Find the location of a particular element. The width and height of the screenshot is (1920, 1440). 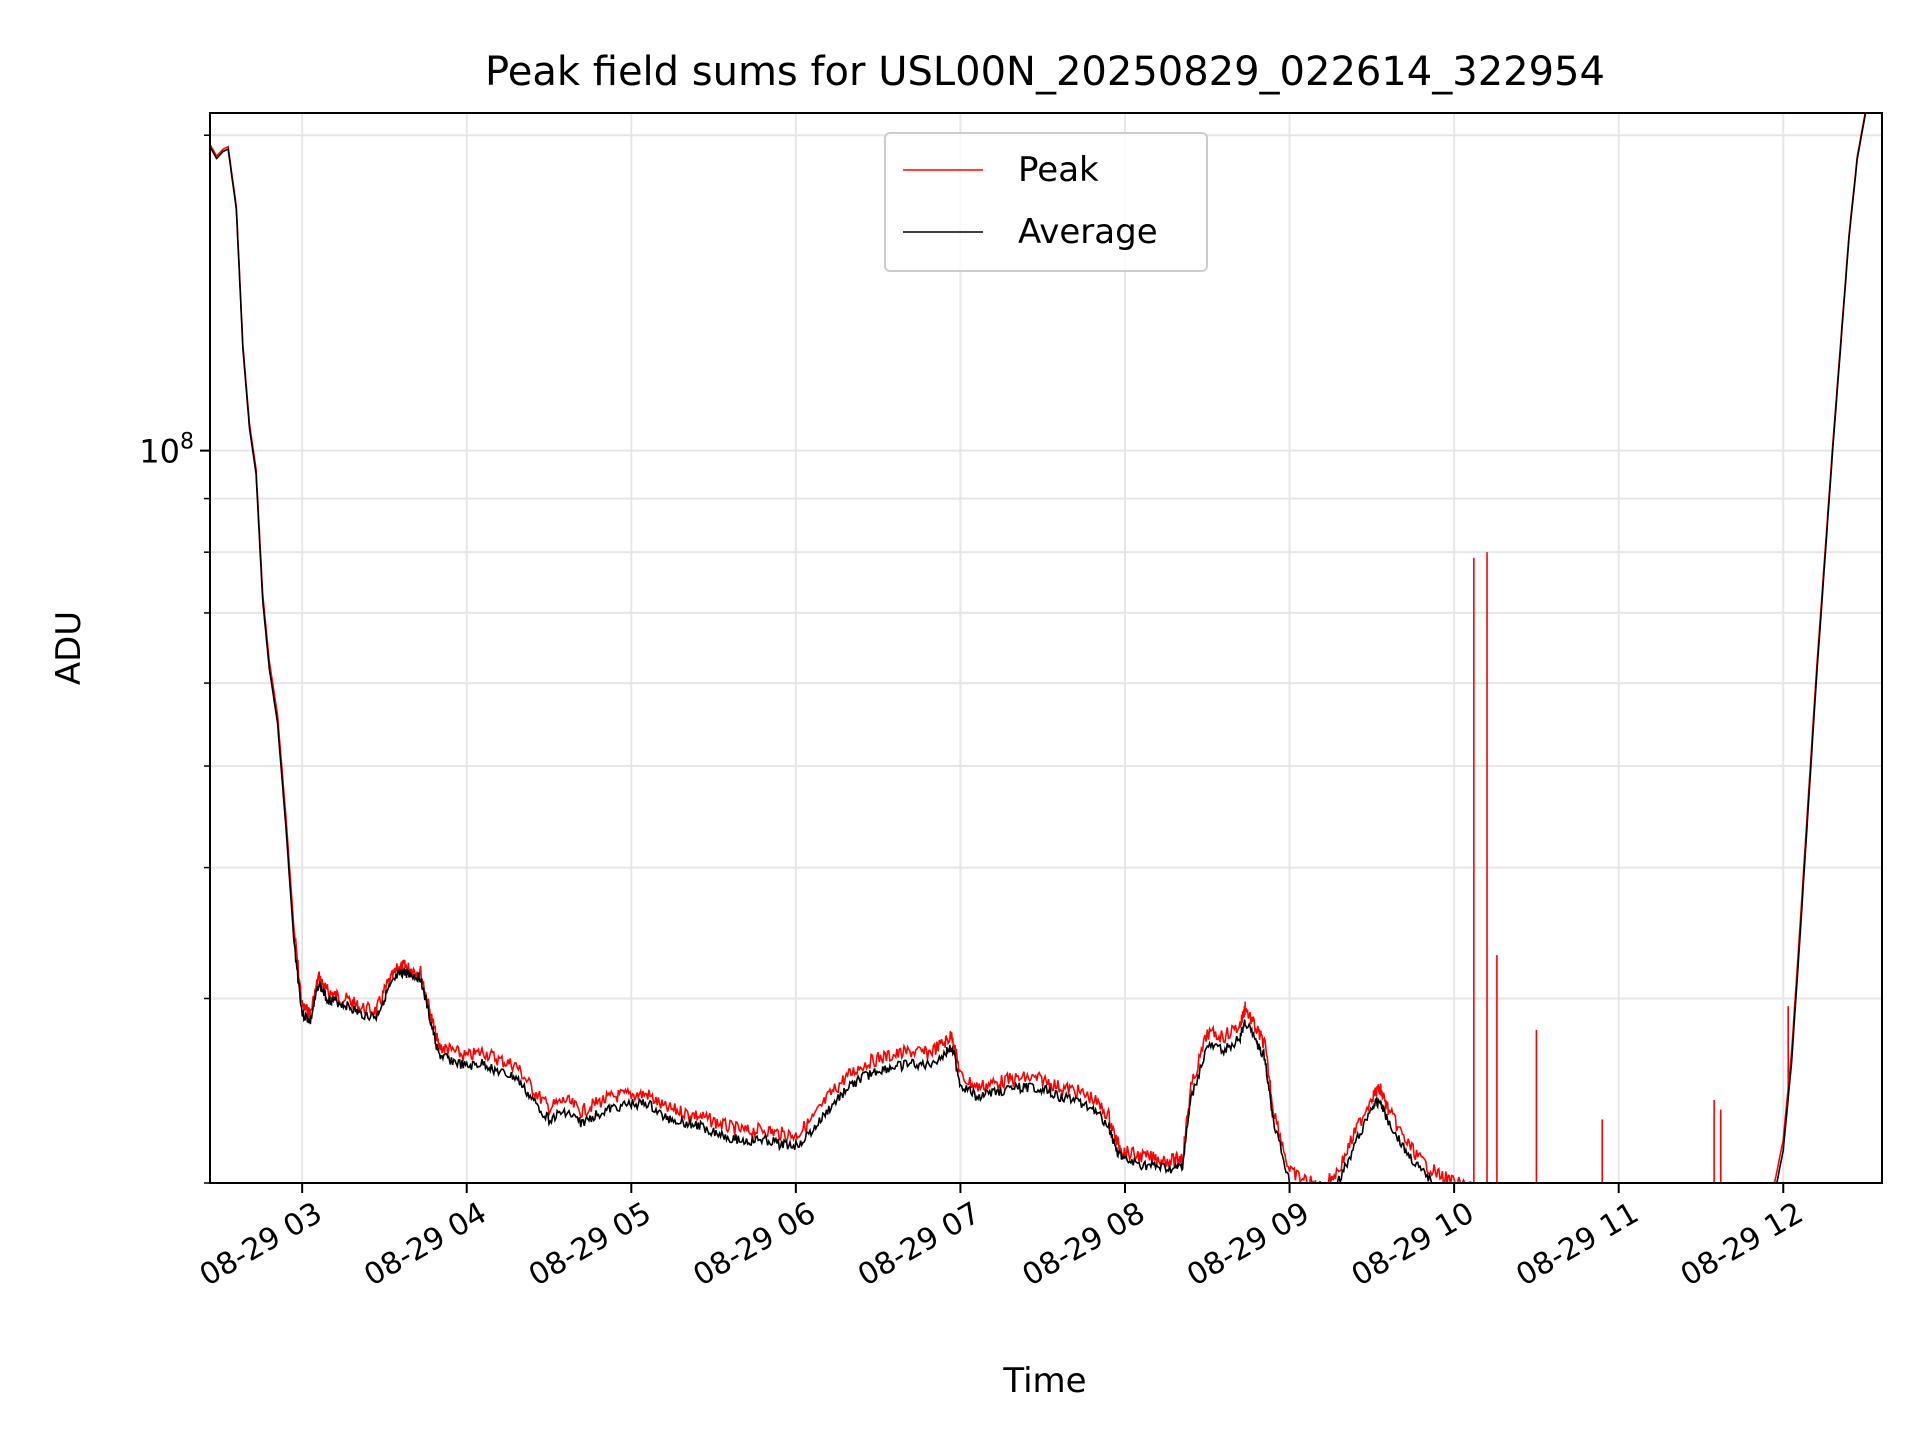

legend-box is located at coordinates (1046, 202).